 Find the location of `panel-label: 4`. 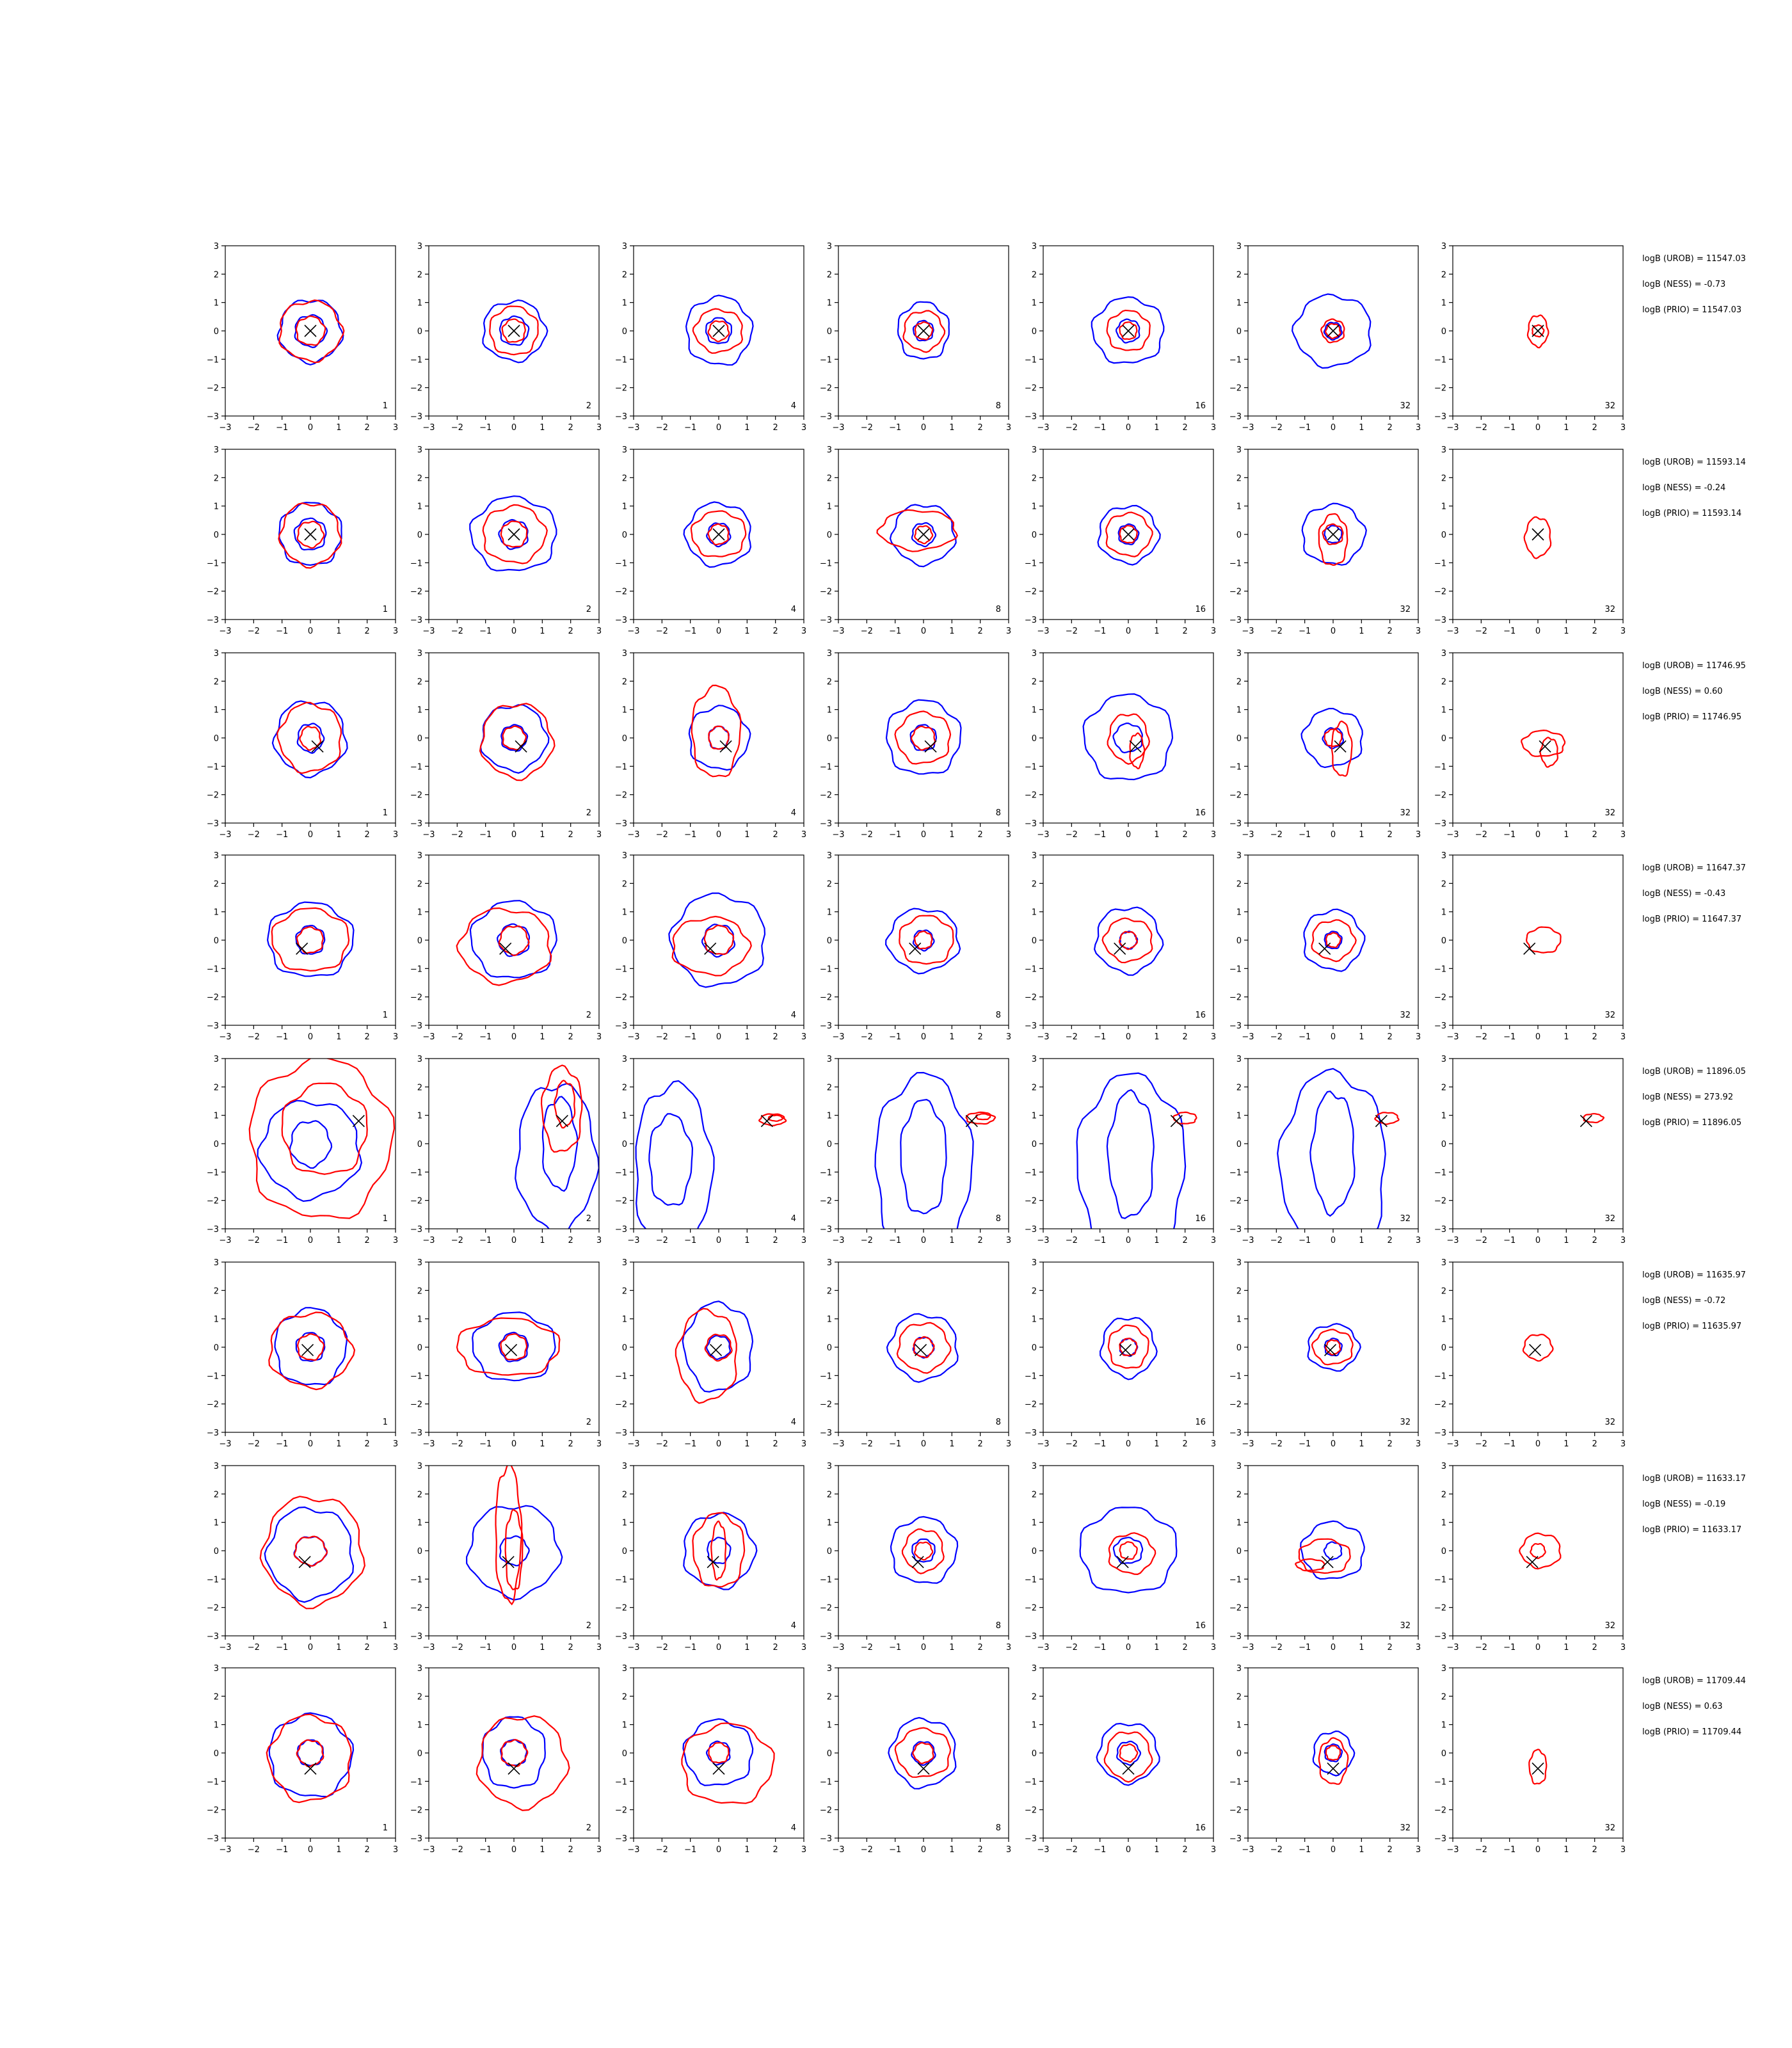

panel-label: 4 is located at coordinates (793, 813).